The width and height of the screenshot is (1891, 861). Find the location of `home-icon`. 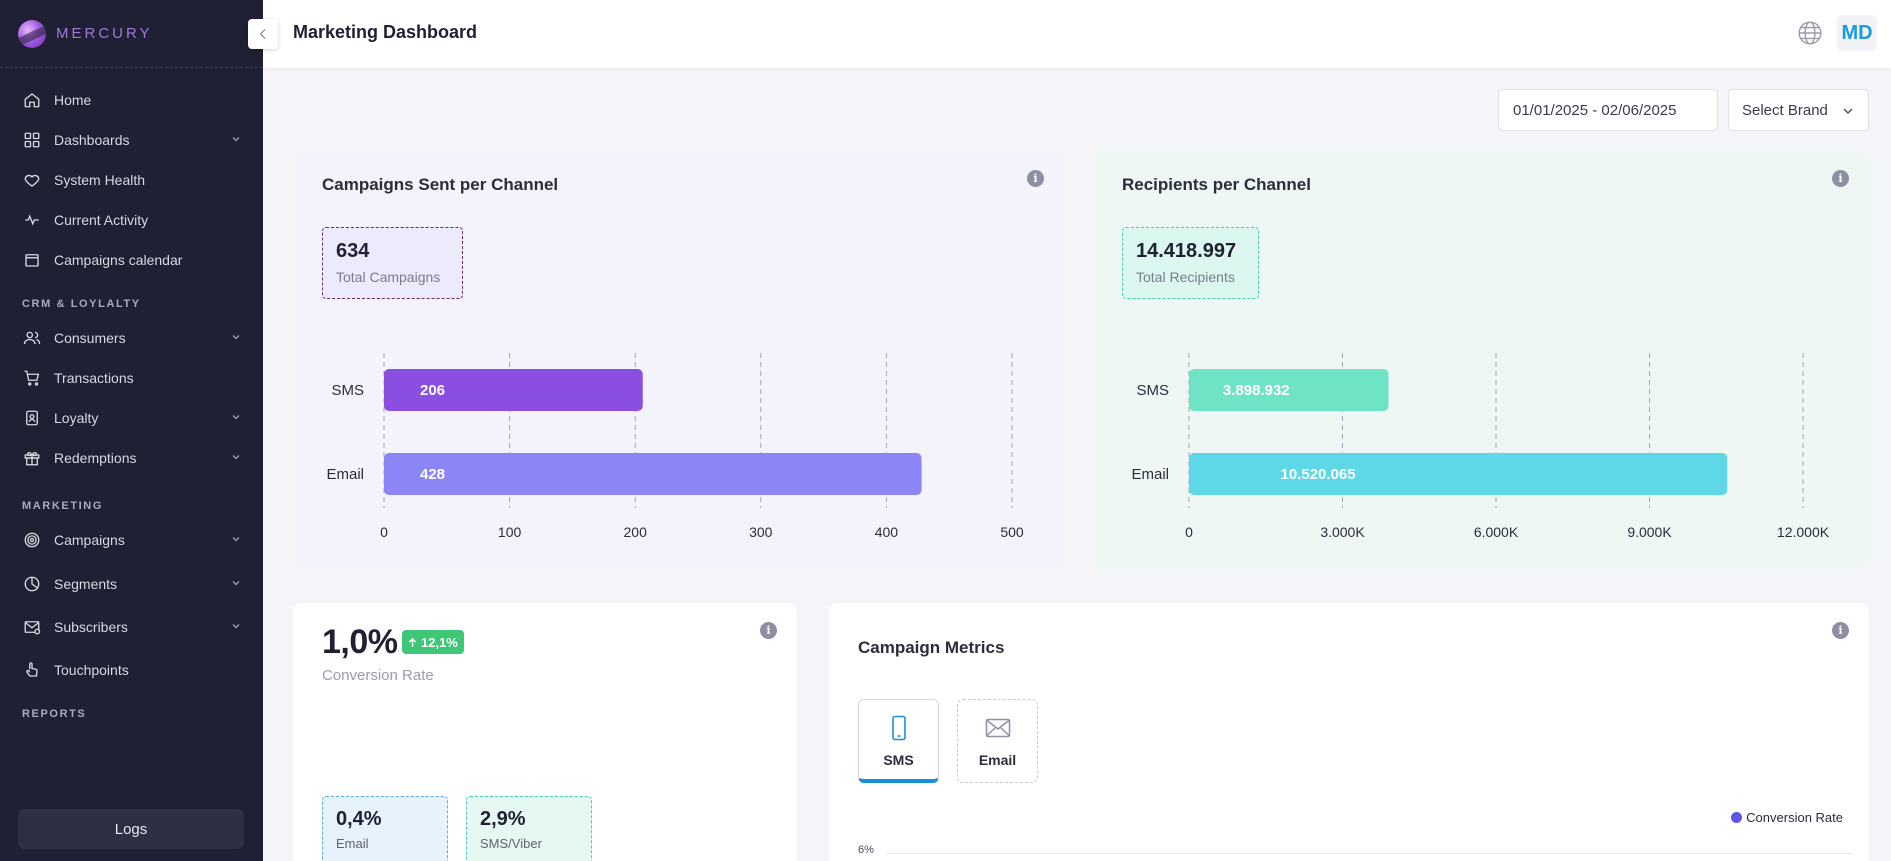

home-icon is located at coordinates (32, 100).